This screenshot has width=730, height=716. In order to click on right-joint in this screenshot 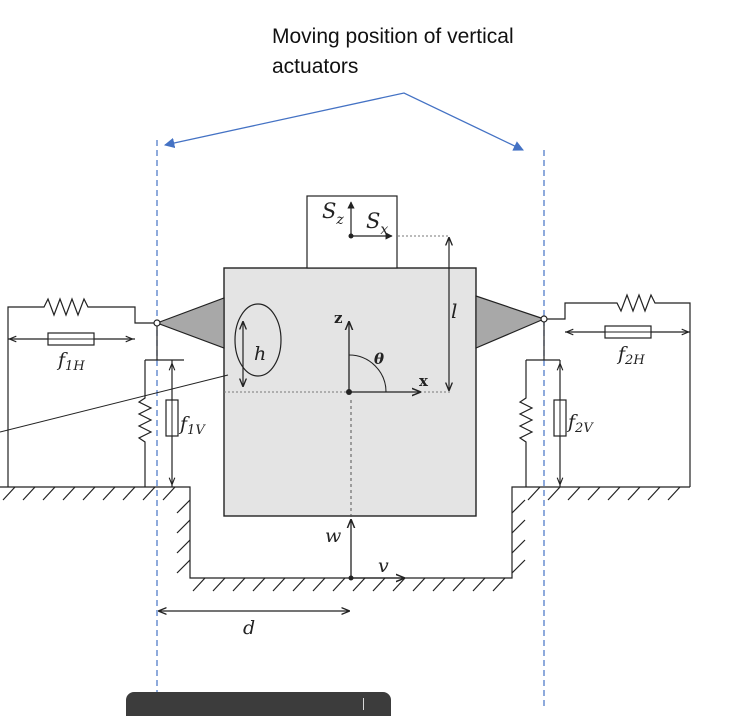, I will do `click(544, 319)`.